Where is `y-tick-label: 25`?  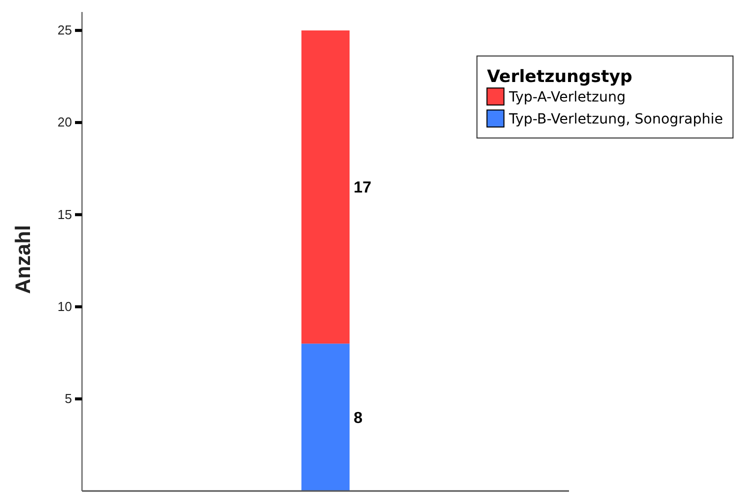
y-tick-label: 25 is located at coordinates (65, 30).